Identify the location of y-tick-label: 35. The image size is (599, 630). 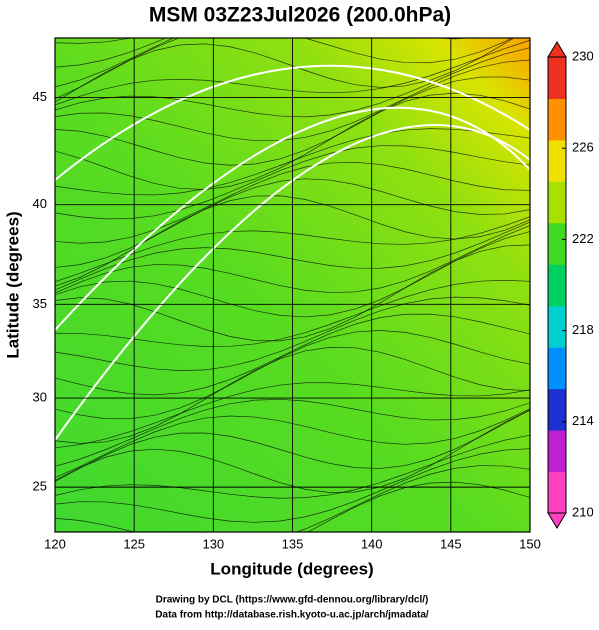
(40, 303).